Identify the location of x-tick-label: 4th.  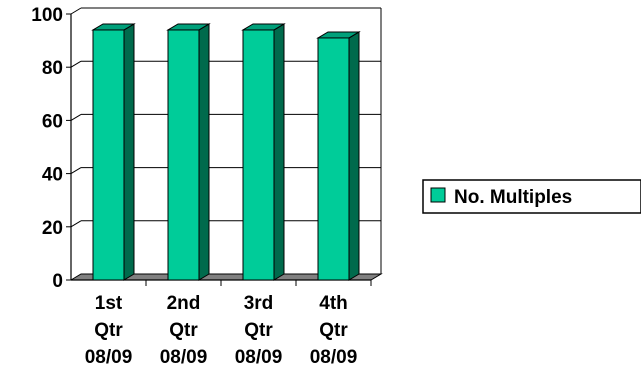
(333, 303).